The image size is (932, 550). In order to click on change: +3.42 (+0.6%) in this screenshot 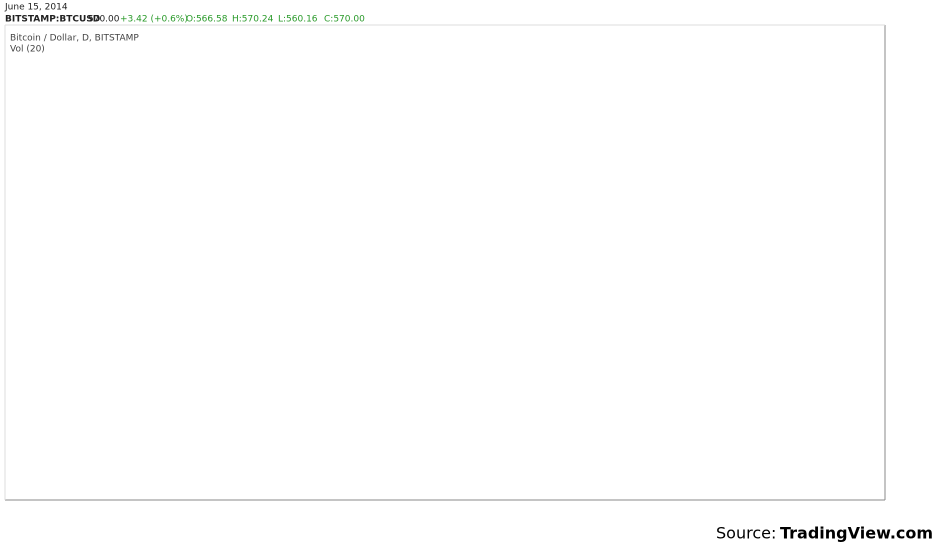, I will do `click(154, 20)`.